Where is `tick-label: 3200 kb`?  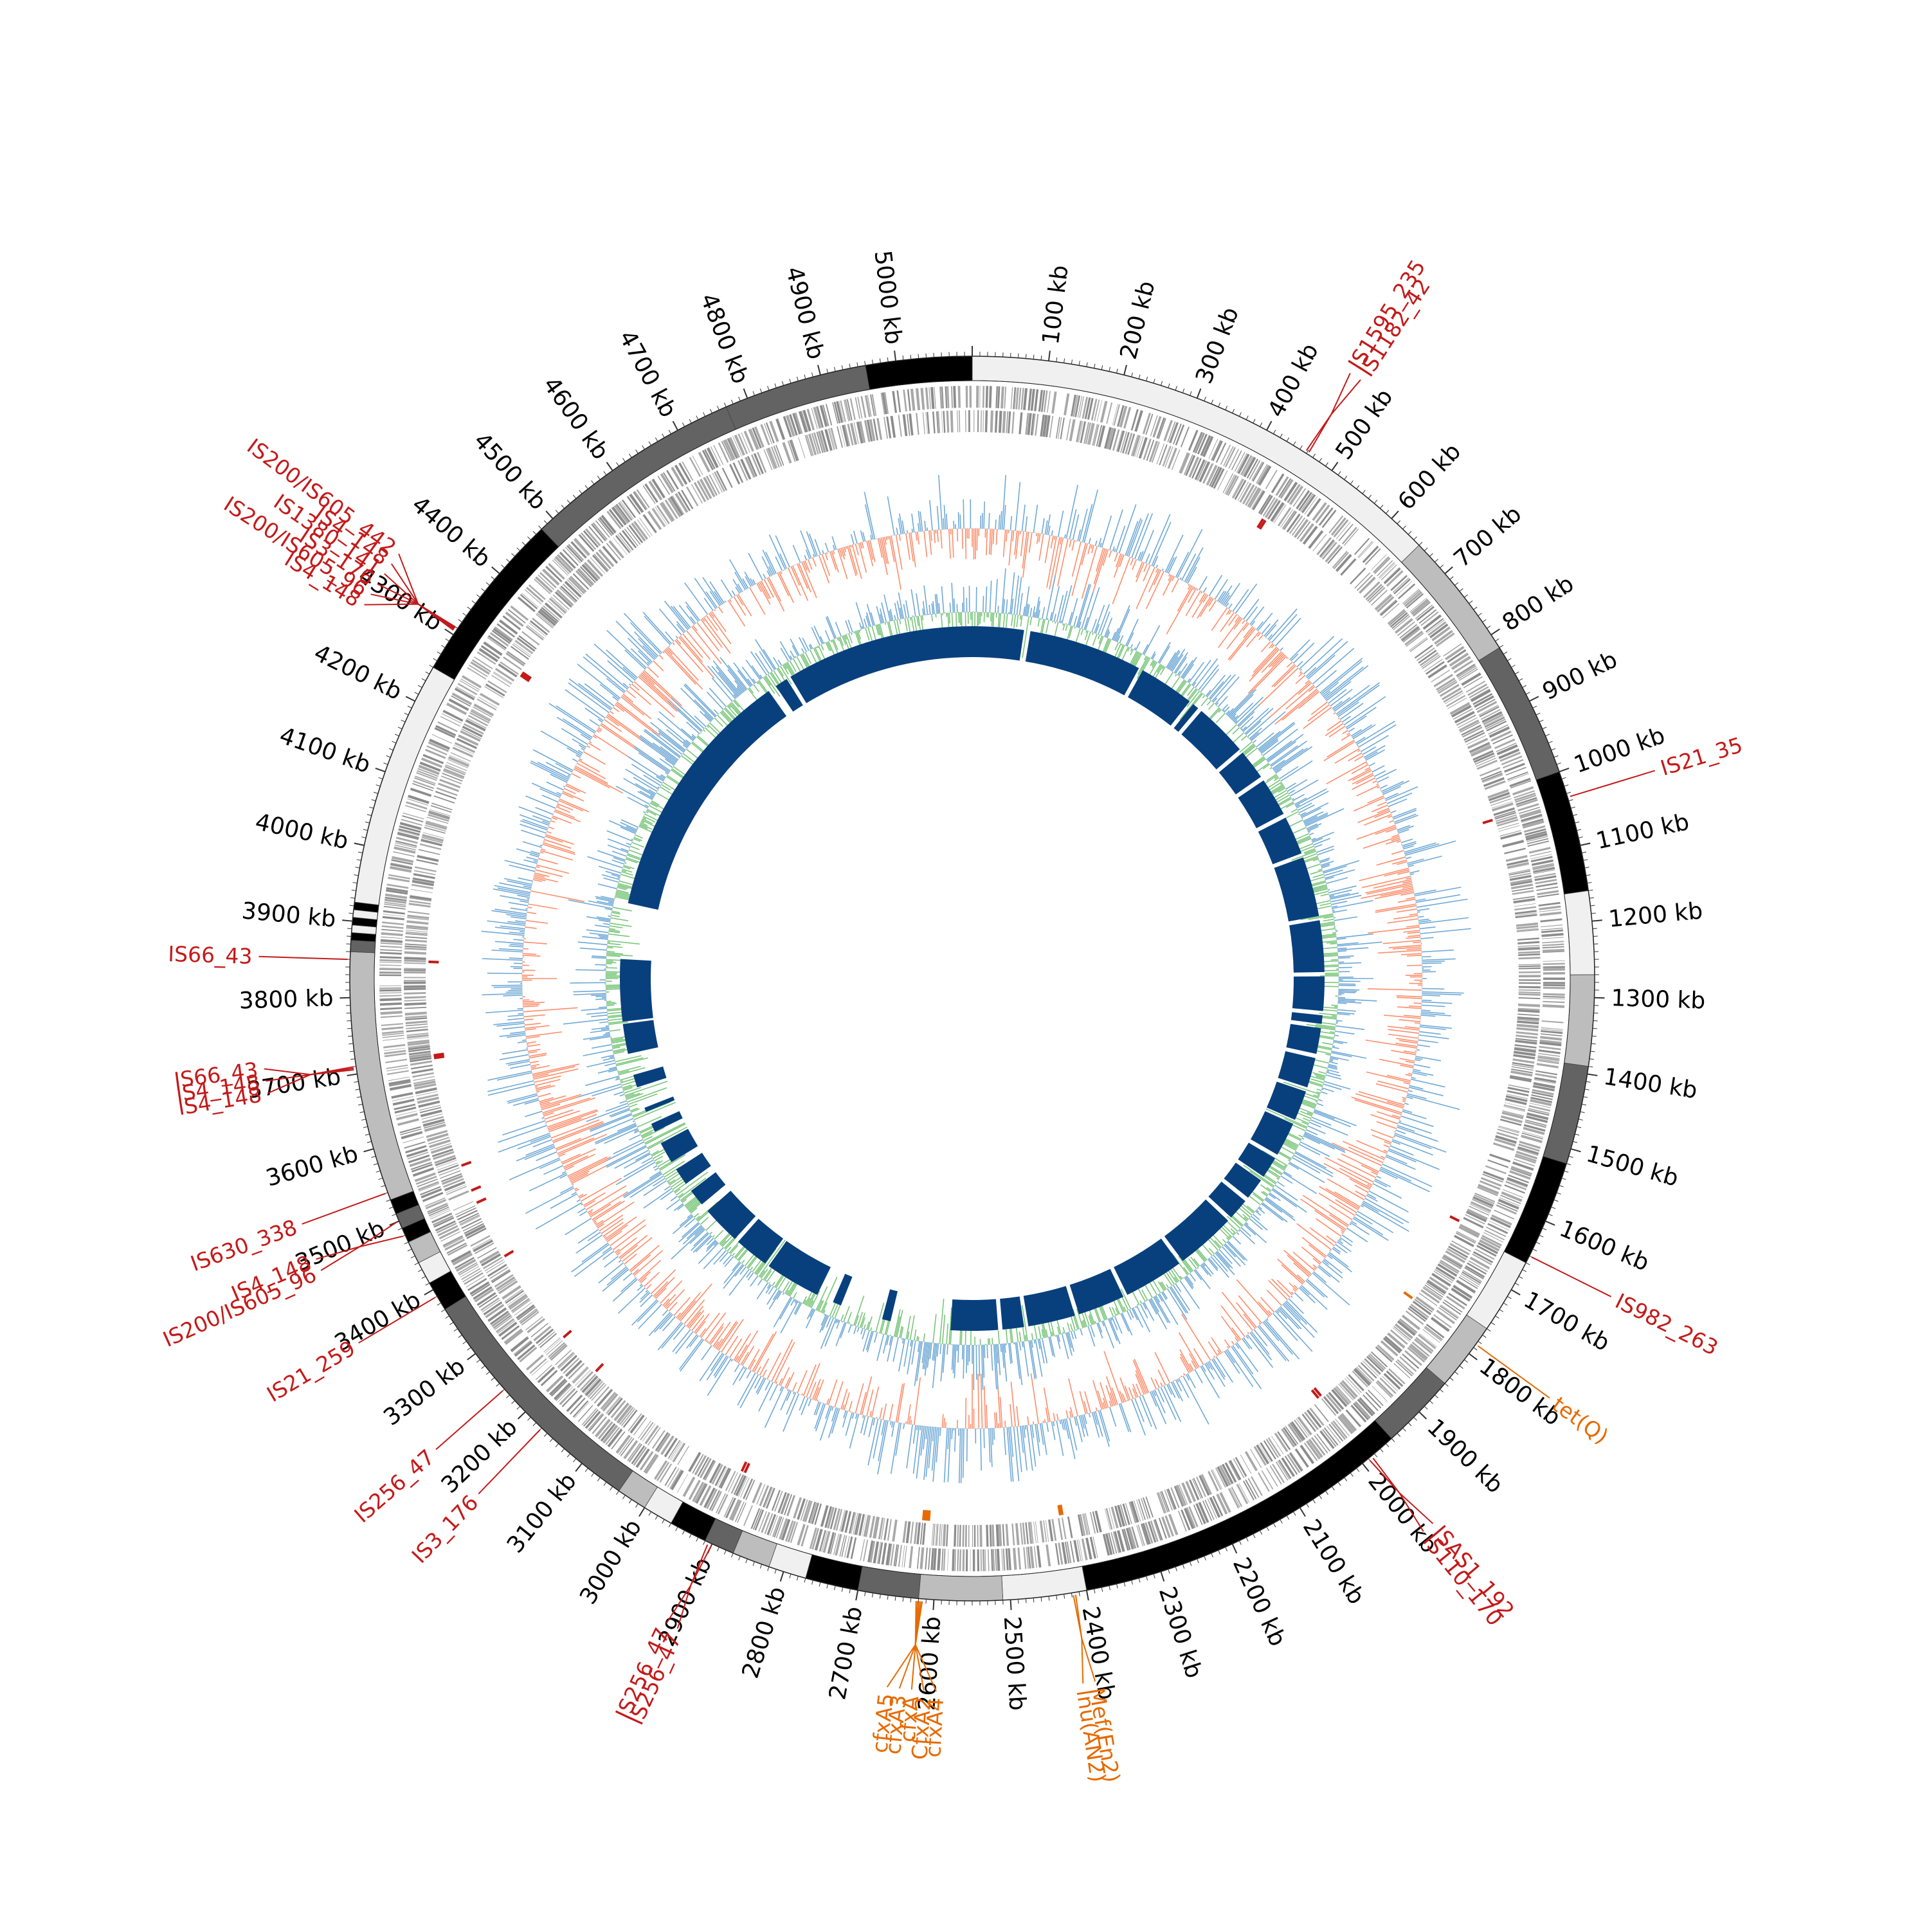
tick-label: 3200 kb is located at coordinates (480, 1456).